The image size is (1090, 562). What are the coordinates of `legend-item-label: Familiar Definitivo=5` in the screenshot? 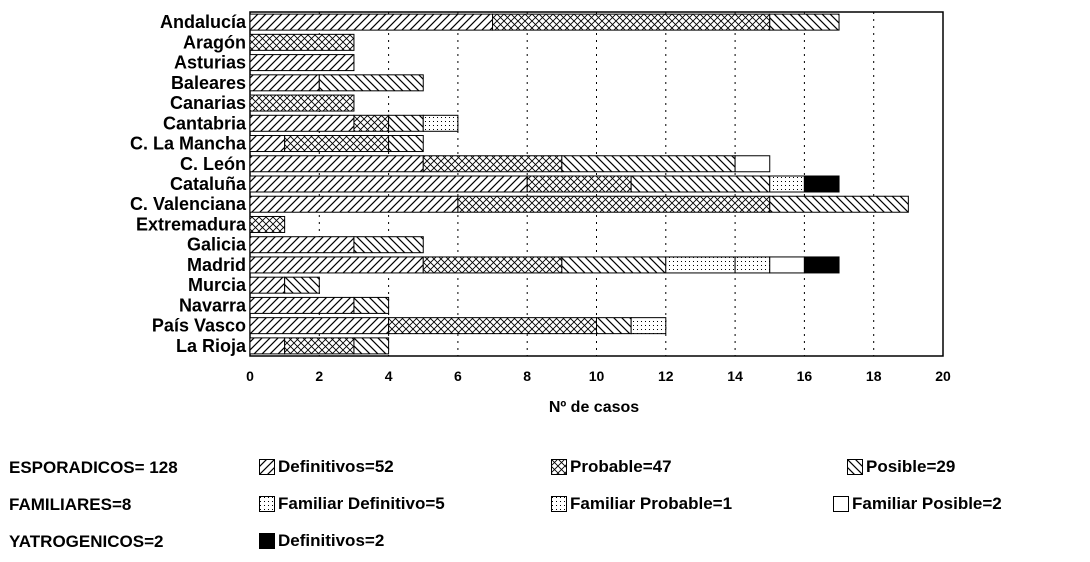 It's located at (361, 503).